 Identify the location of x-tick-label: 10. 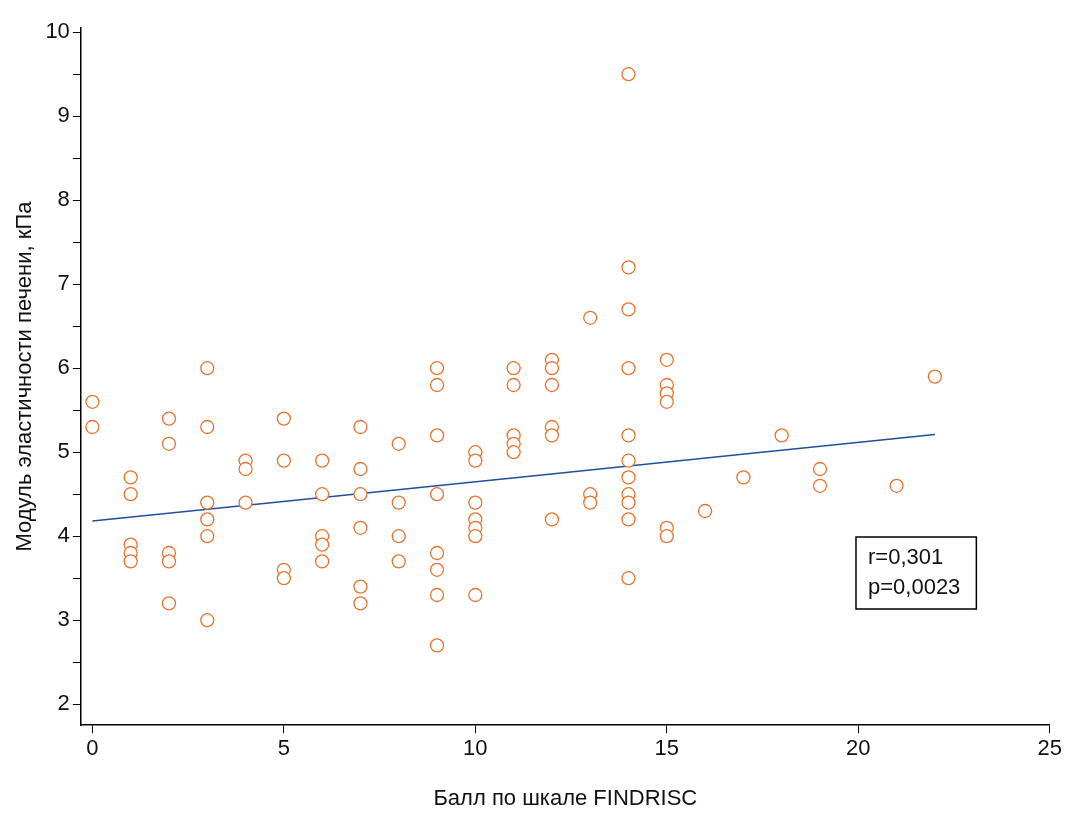
(475, 748).